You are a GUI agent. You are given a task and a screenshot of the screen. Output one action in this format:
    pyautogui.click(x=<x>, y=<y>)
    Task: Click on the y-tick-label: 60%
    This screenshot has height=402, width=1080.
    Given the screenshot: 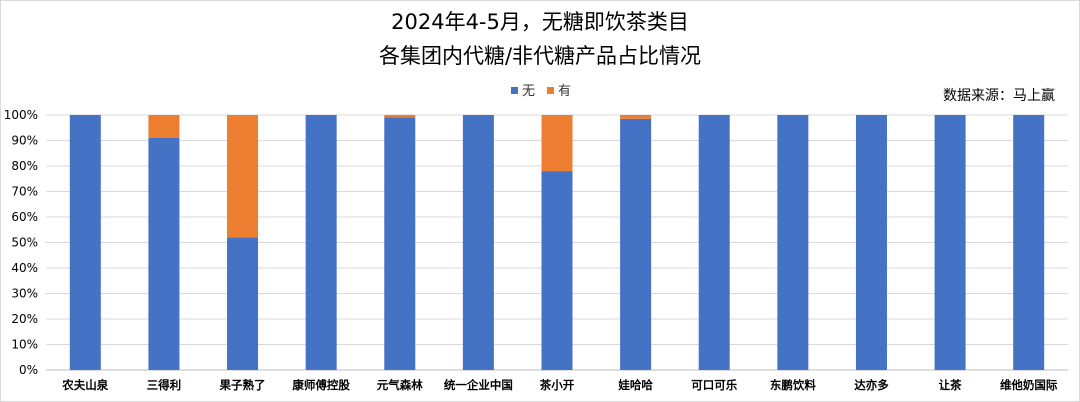 What is the action you would take?
    pyautogui.click(x=24, y=217)
    